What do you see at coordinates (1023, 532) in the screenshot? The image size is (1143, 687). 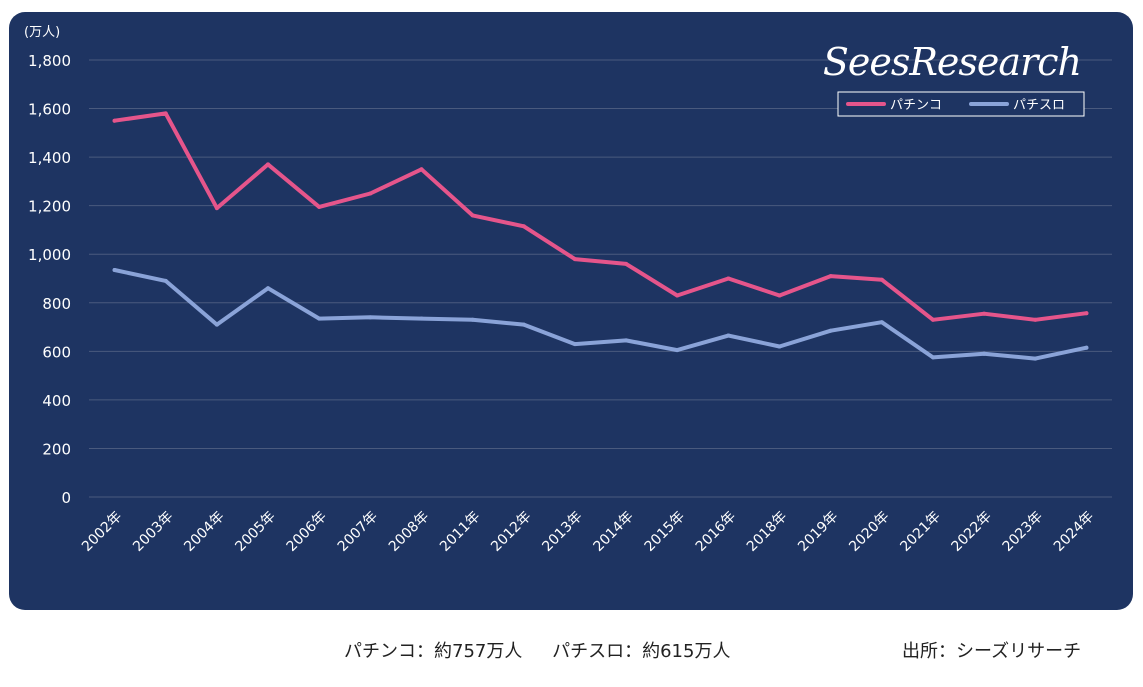 I see `x-tick-label: 2023年` at bounding box center [1023, 532].